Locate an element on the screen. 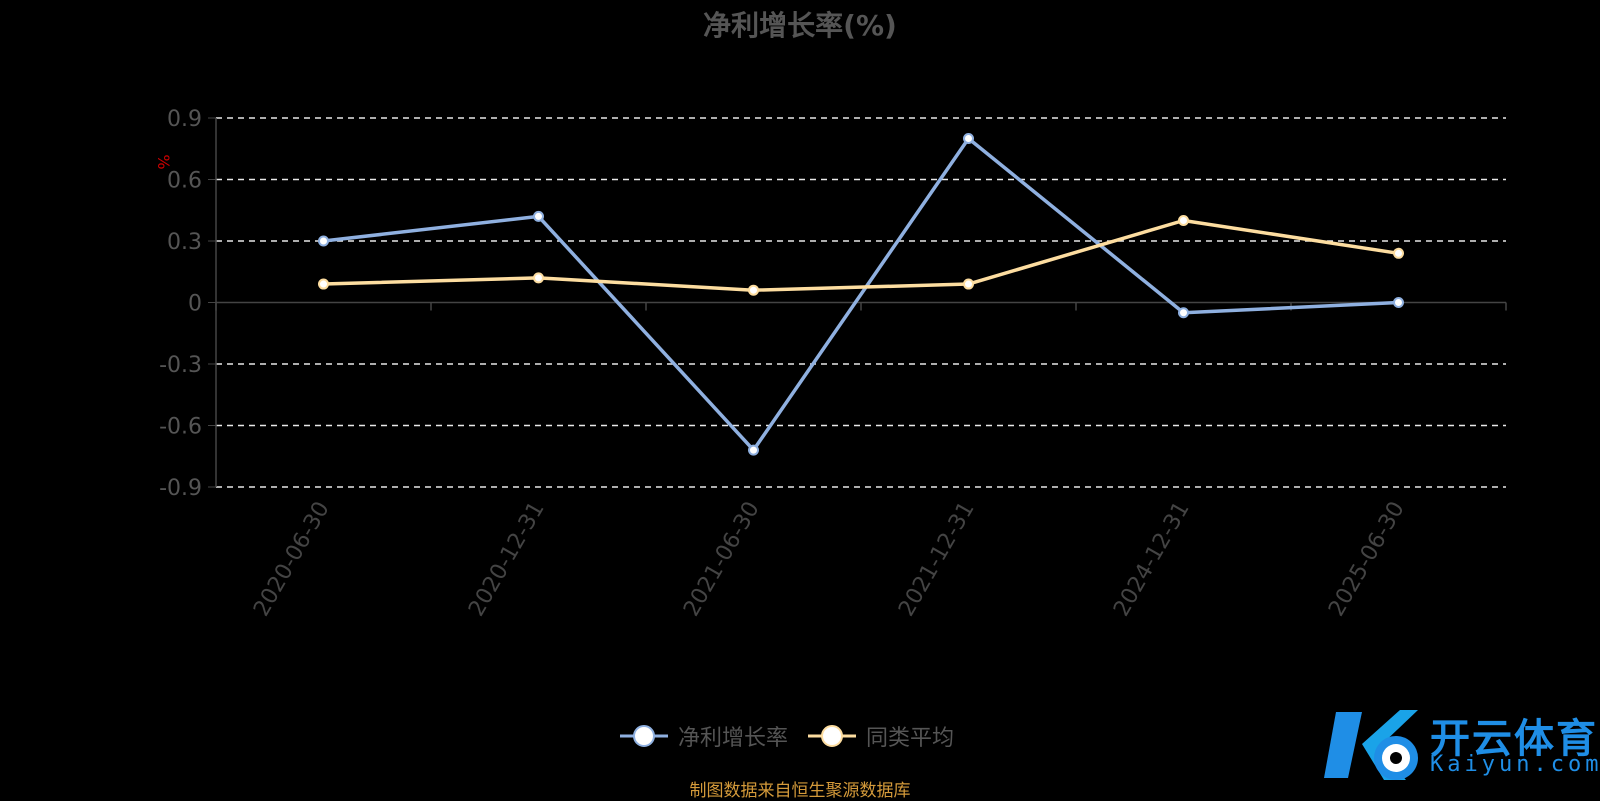 Image resolution: width=1600 pixels, height=801 pixels. legend-item-1: 净利增长率 is located at coordinates (704, 736).